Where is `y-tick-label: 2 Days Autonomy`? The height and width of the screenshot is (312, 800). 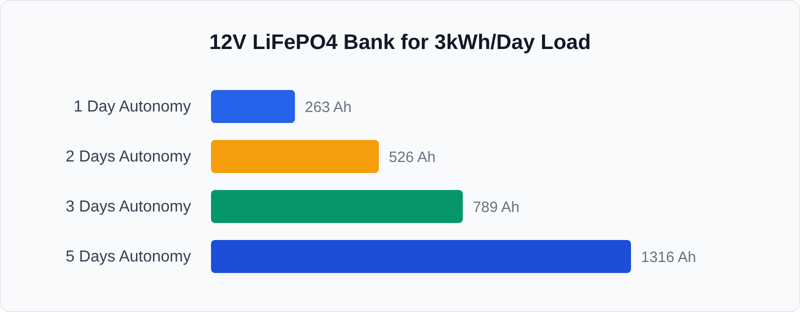
y-tick-label: 2 Days Autonomy is located at coordinates (128, 157).